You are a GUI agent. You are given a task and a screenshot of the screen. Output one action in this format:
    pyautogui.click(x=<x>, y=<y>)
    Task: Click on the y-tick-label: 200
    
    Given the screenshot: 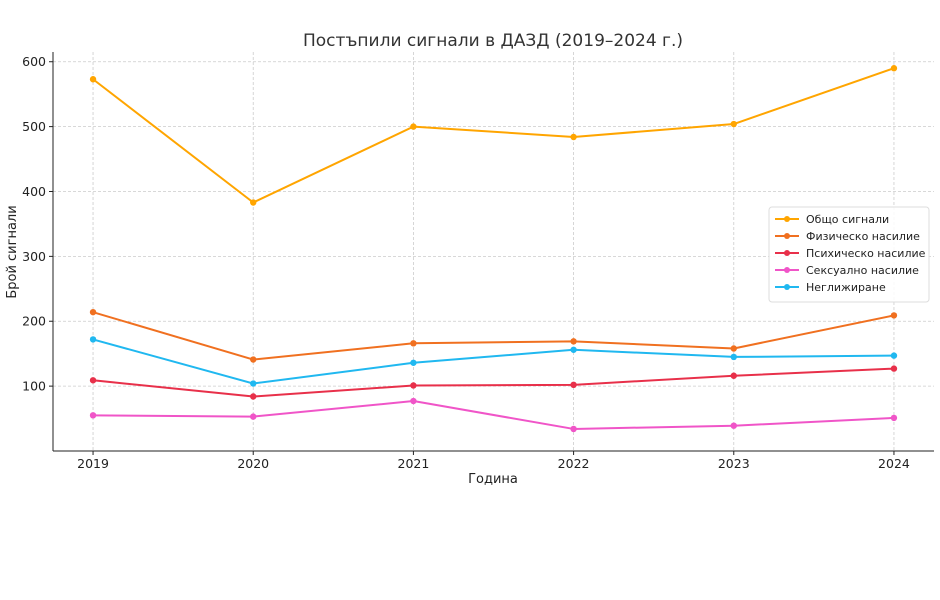 What is the action you would take?
    pyautogui.click(x=34, y=321)
    